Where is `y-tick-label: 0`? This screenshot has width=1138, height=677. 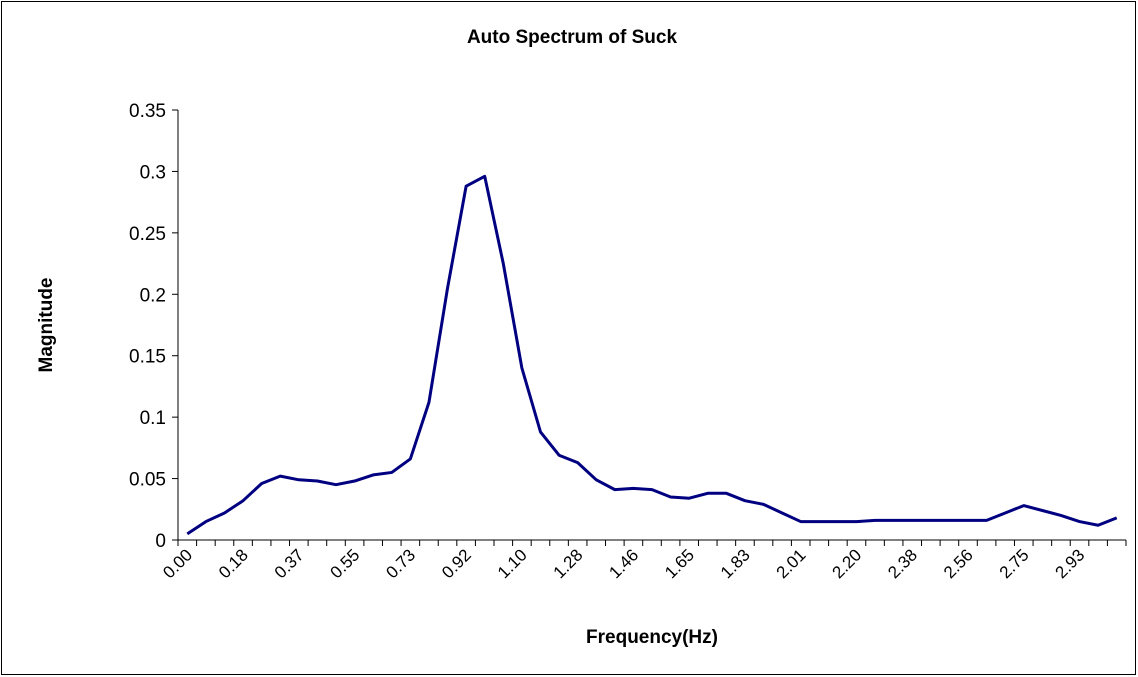
y-tick-label: 0 is located at coordinates (160, 541).